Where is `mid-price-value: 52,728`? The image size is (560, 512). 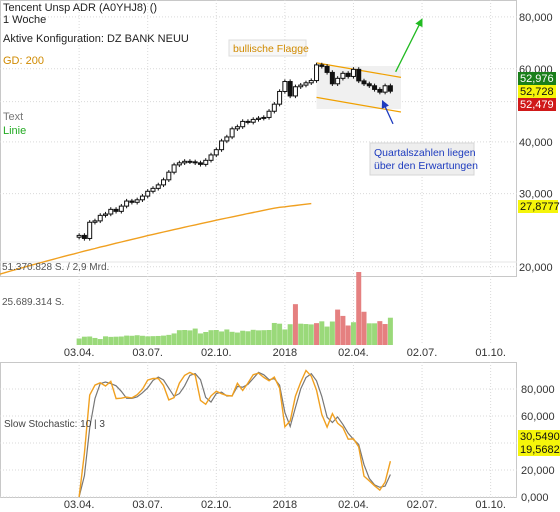
mid-price-value: 52,728 is located at coordinates (537, 92).